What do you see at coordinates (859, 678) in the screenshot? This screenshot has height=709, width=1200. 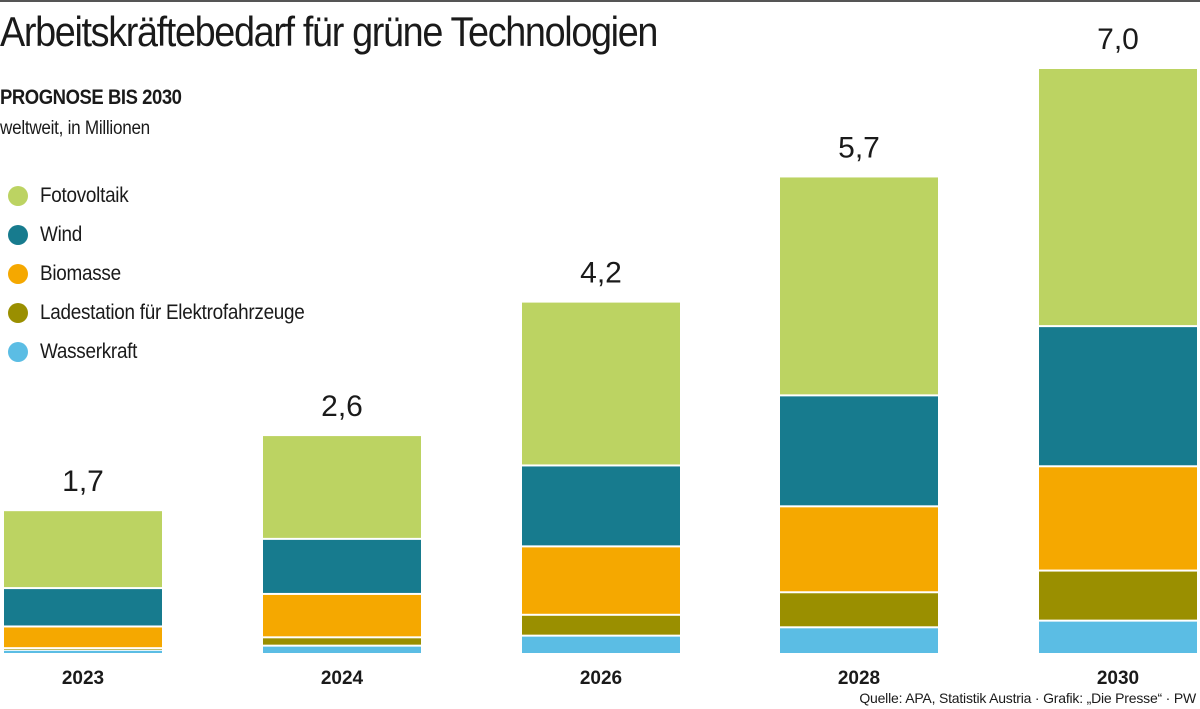 I see `category-label-2028: 2028` at bounding box center [859, 678].